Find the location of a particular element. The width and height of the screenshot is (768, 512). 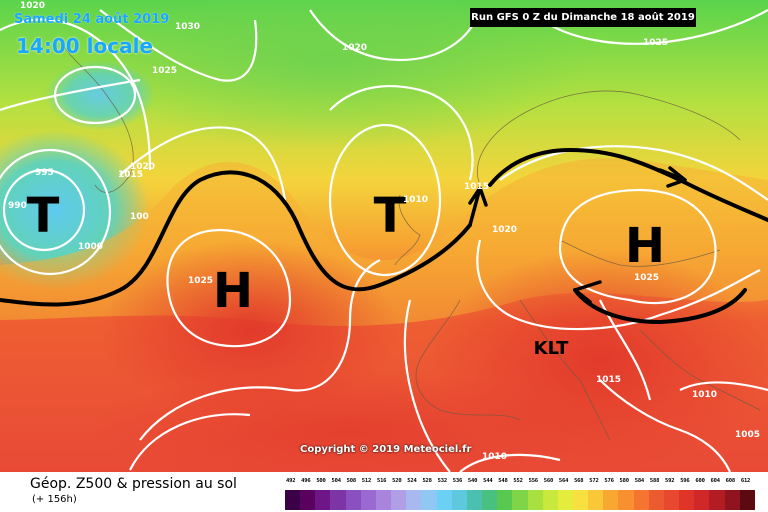

scale-label: 568 is located at coordinates (579, 481).